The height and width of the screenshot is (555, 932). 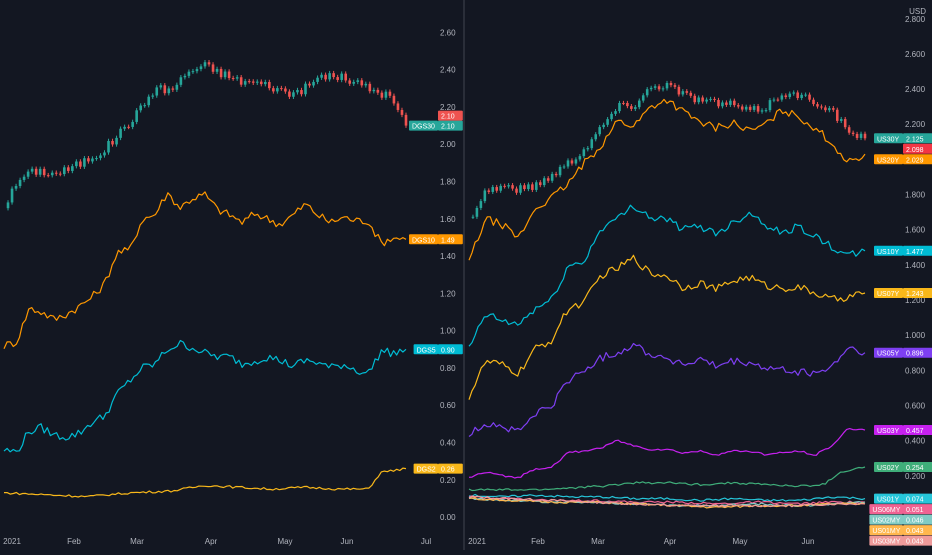 What do you see at coordinates (903, 352) in the screenshot?
I see `series-badge-us05y: US05Y 0.896` at bounding box center [903, 352].